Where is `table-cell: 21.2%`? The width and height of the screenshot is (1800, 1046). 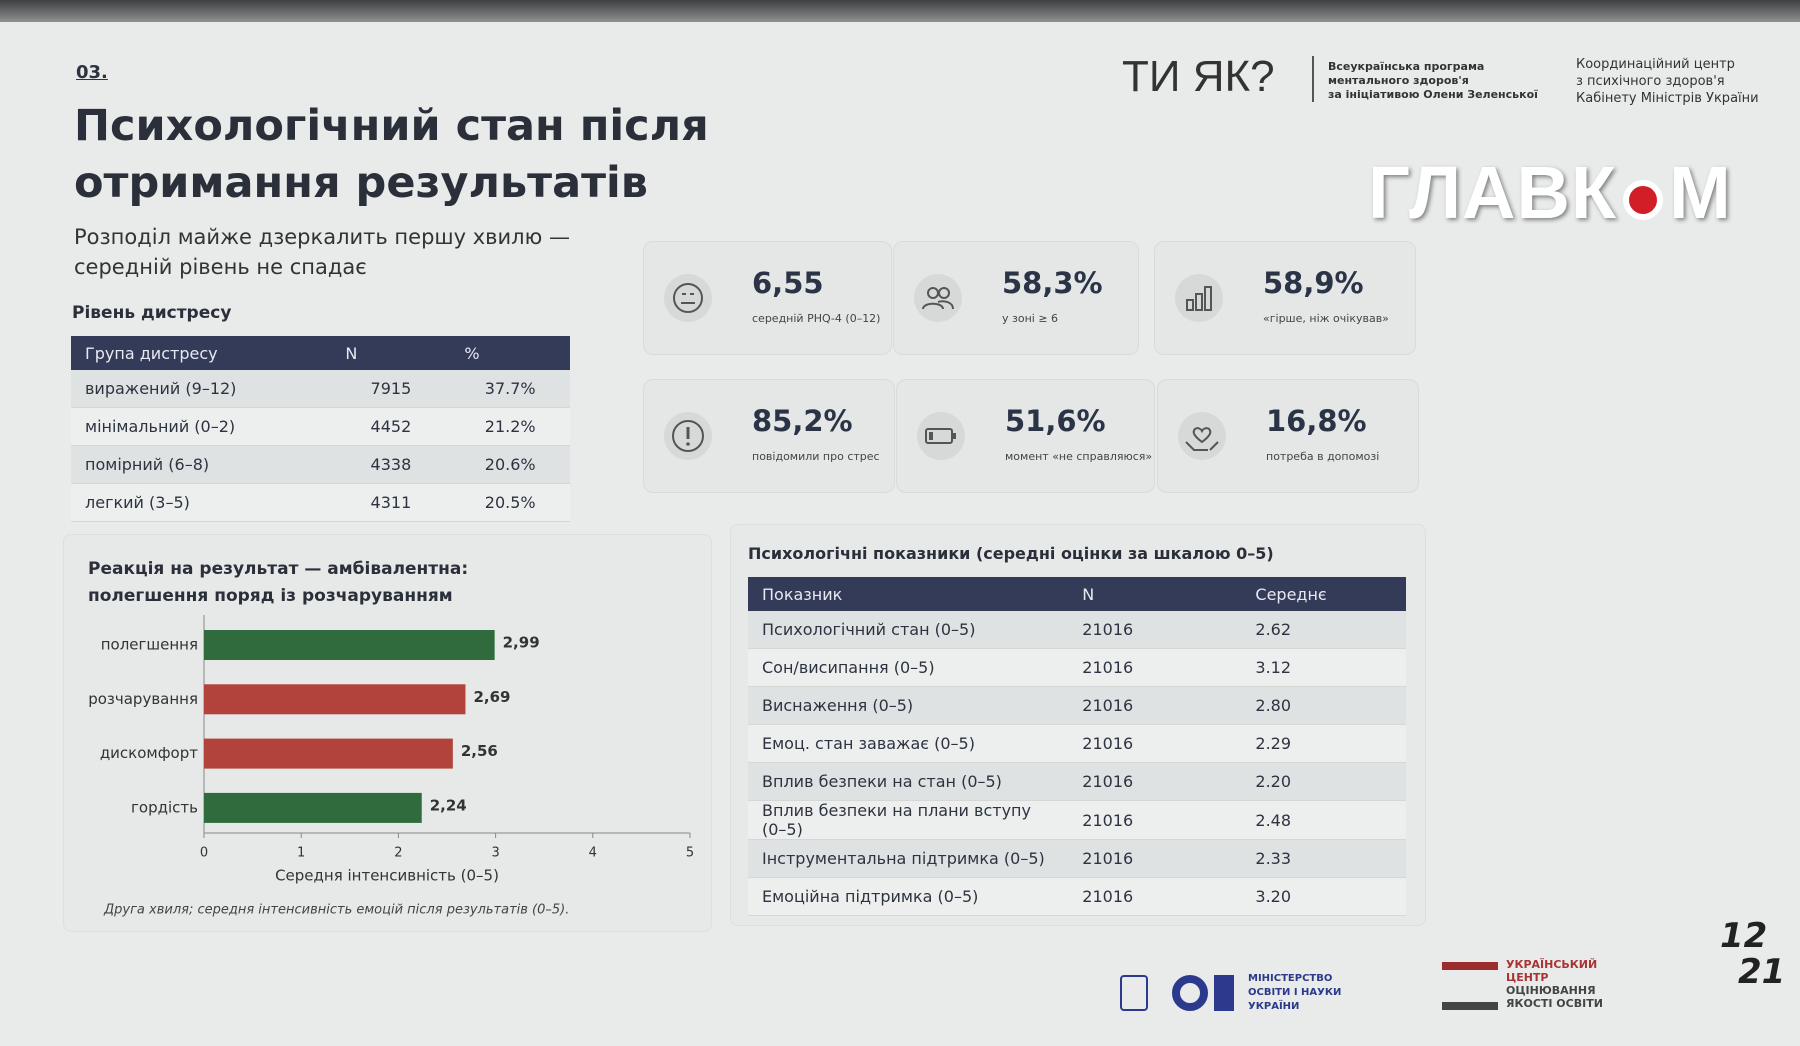 table-cell: 21.2% is located at coordinates (510, 426).